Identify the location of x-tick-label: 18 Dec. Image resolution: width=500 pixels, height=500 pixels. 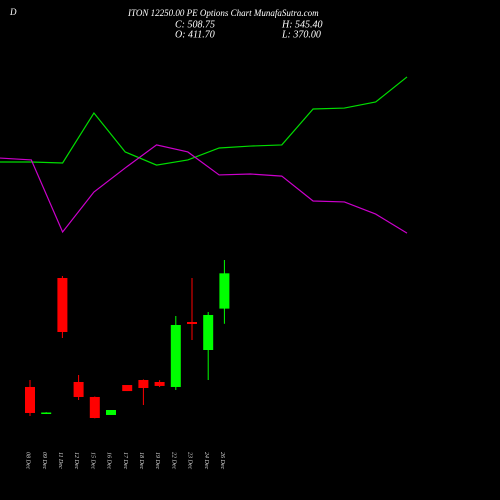
(141, 460).